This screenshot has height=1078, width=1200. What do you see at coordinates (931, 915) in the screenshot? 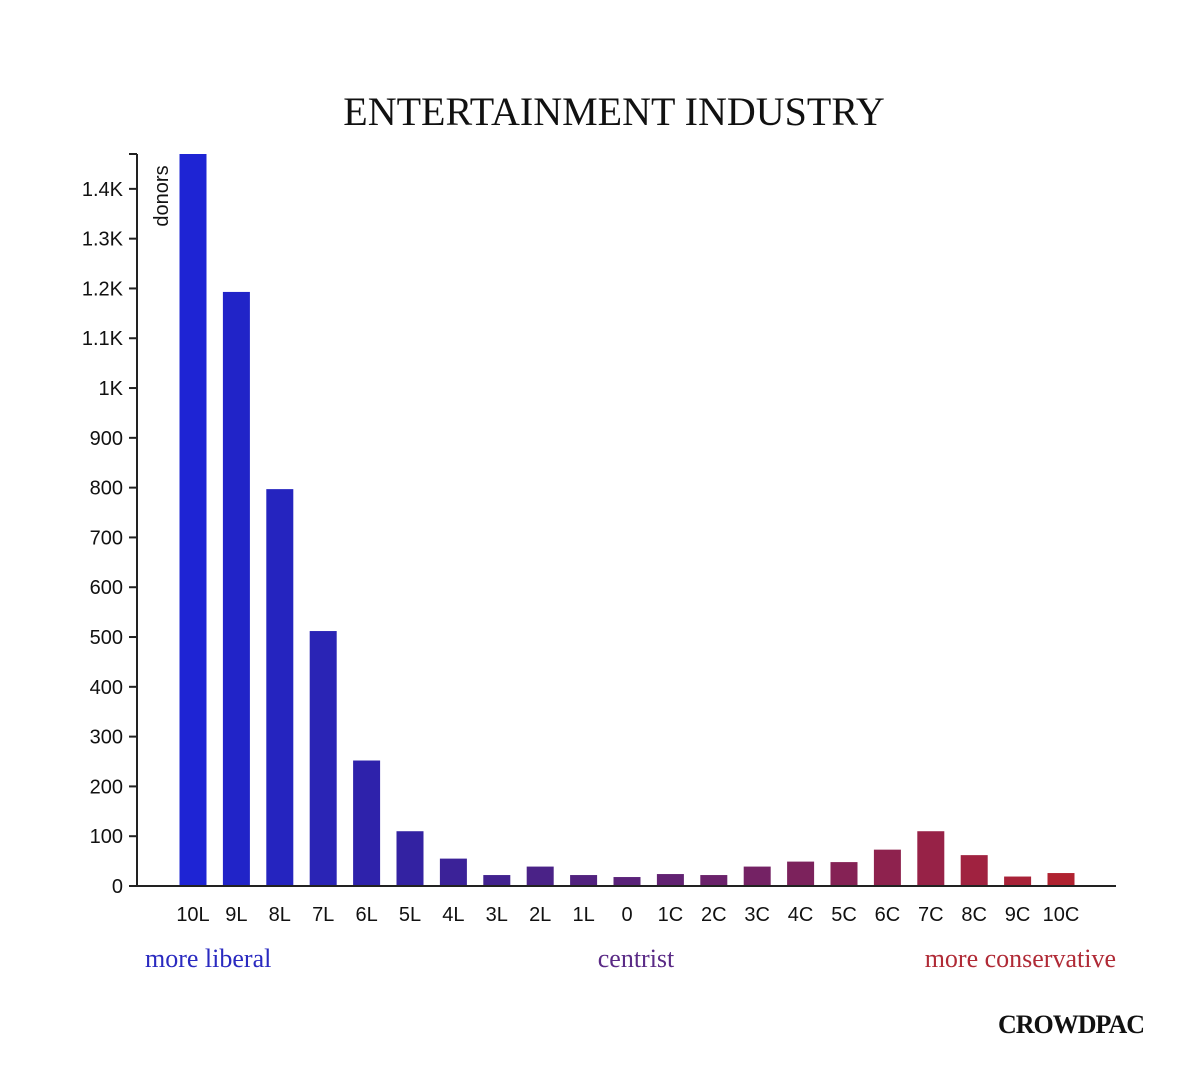
I see `x-tick-label: 7C` at bounding box center [931, 915].